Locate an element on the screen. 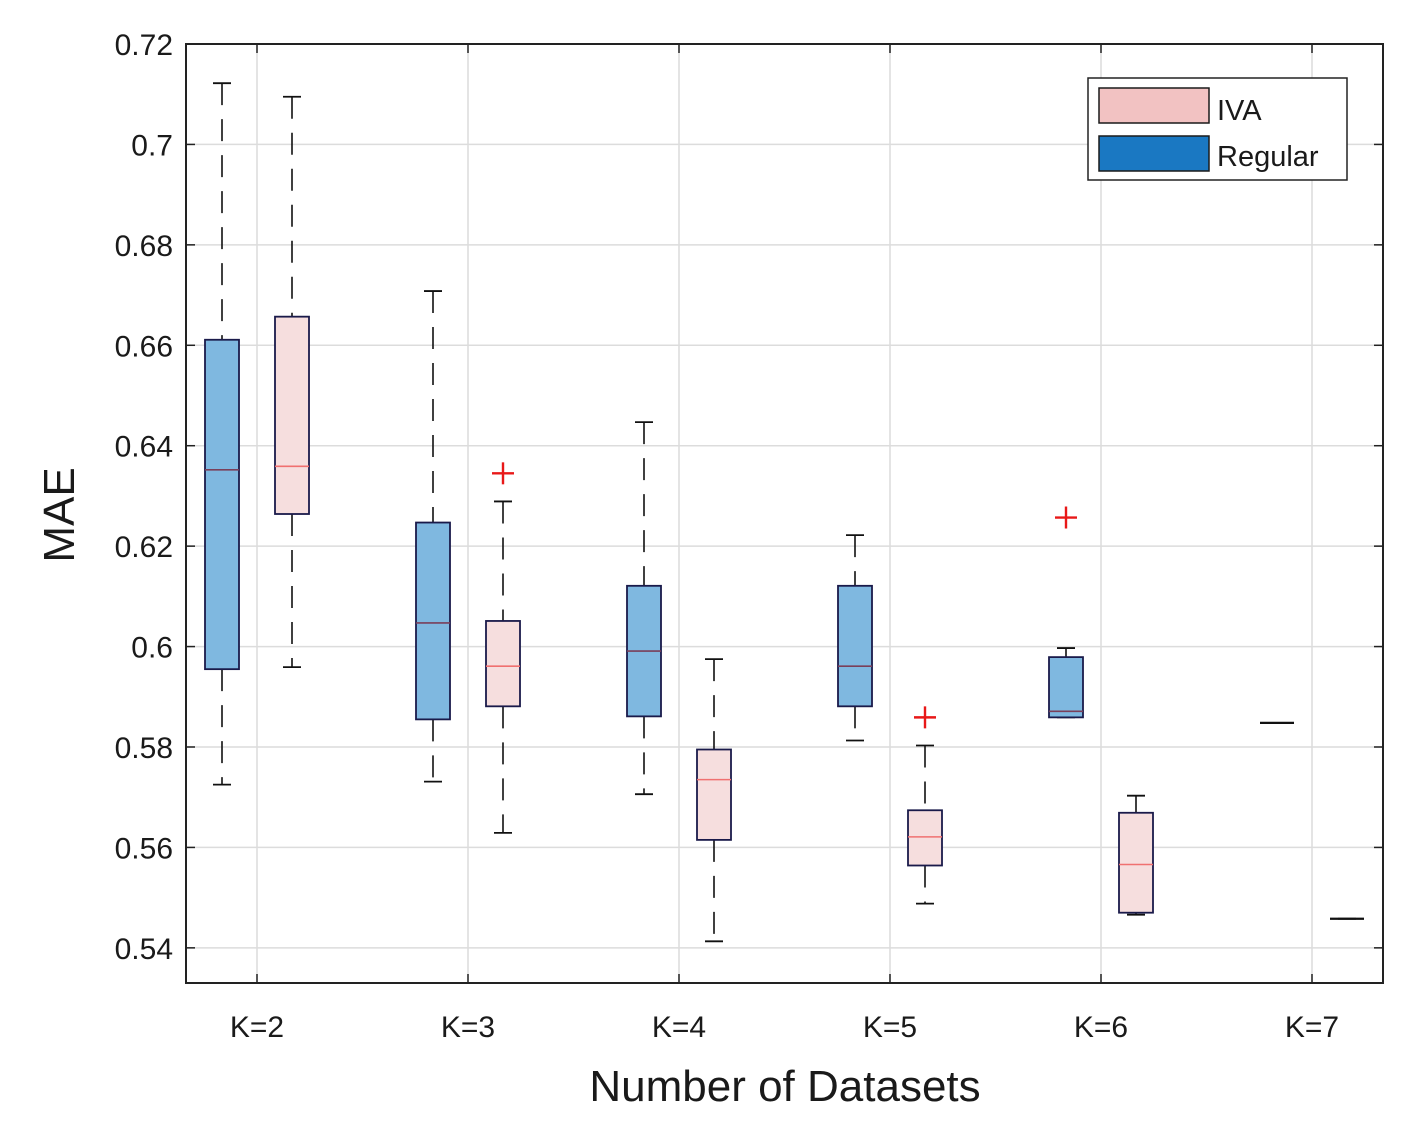 Image resolution: width=1420 pixels, height=1135 pixels. y-tick-label: 0.64 is located at coordinates (144, 447).